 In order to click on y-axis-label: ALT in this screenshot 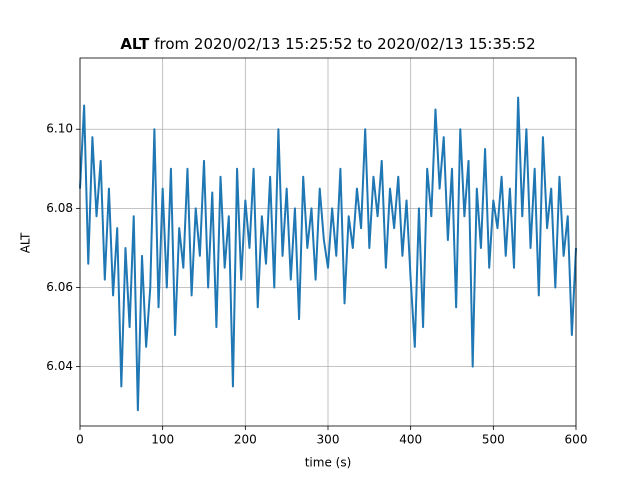, I will do `click(26, 242)`.